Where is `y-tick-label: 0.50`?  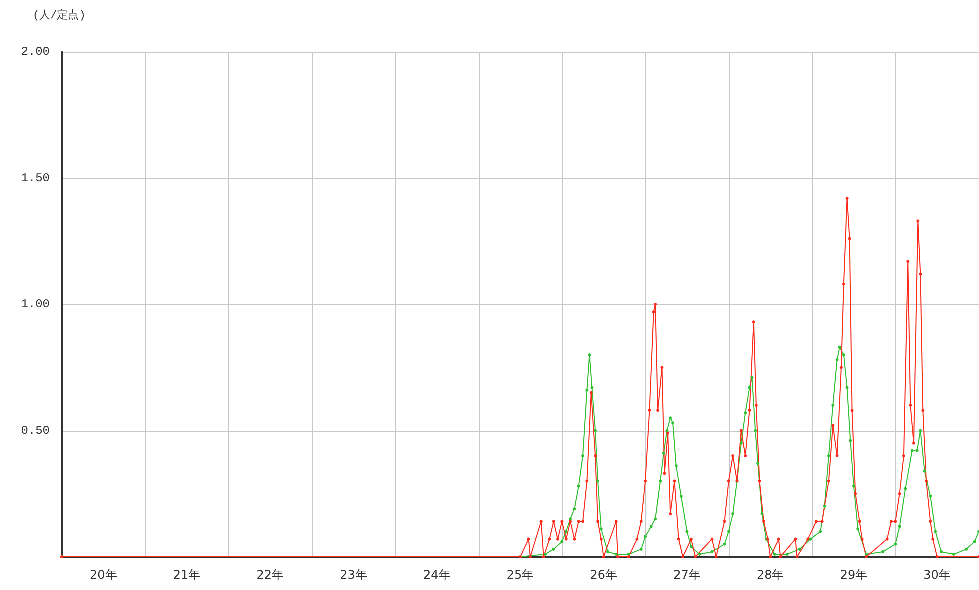
y-tick-label: 0.50 is located at coordinates (35, 431).